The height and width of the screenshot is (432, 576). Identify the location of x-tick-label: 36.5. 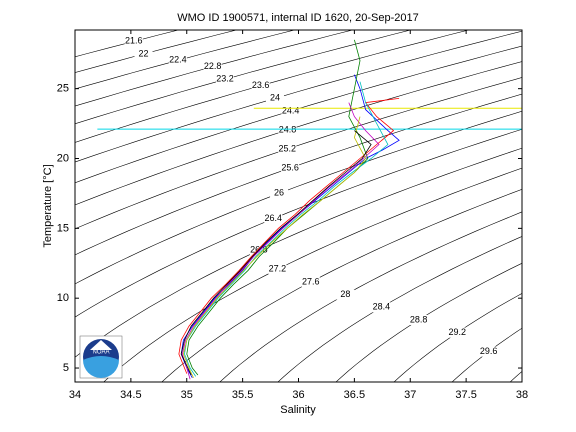
(354, 395).